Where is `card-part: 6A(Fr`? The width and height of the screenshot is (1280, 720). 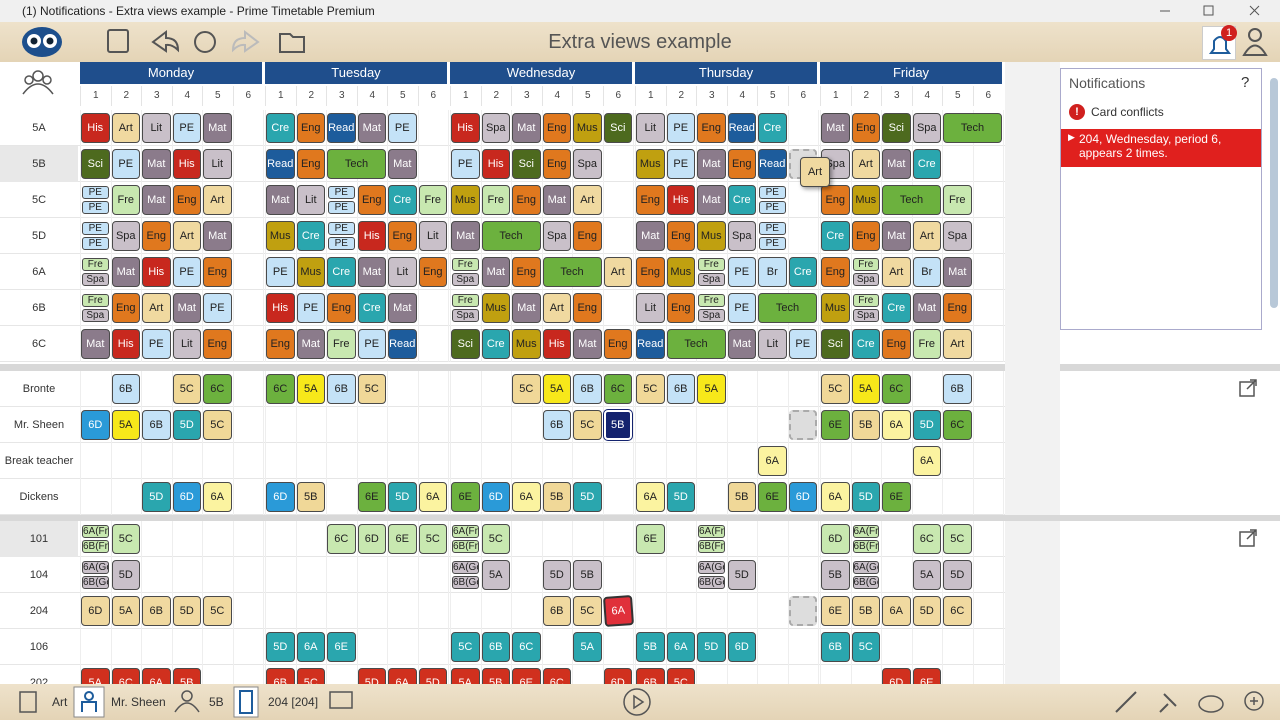 card-part: 6A(Fr is located at coordinates (465, 531).